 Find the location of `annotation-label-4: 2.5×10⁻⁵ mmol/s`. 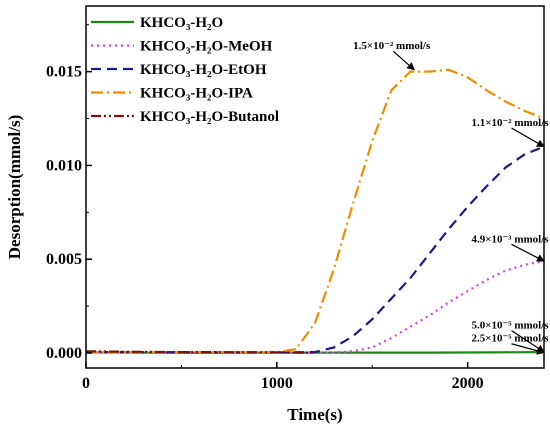

annotation-label-4: 2.5×10⁻⁵ mmol/s is located at coordinates (510, 339).